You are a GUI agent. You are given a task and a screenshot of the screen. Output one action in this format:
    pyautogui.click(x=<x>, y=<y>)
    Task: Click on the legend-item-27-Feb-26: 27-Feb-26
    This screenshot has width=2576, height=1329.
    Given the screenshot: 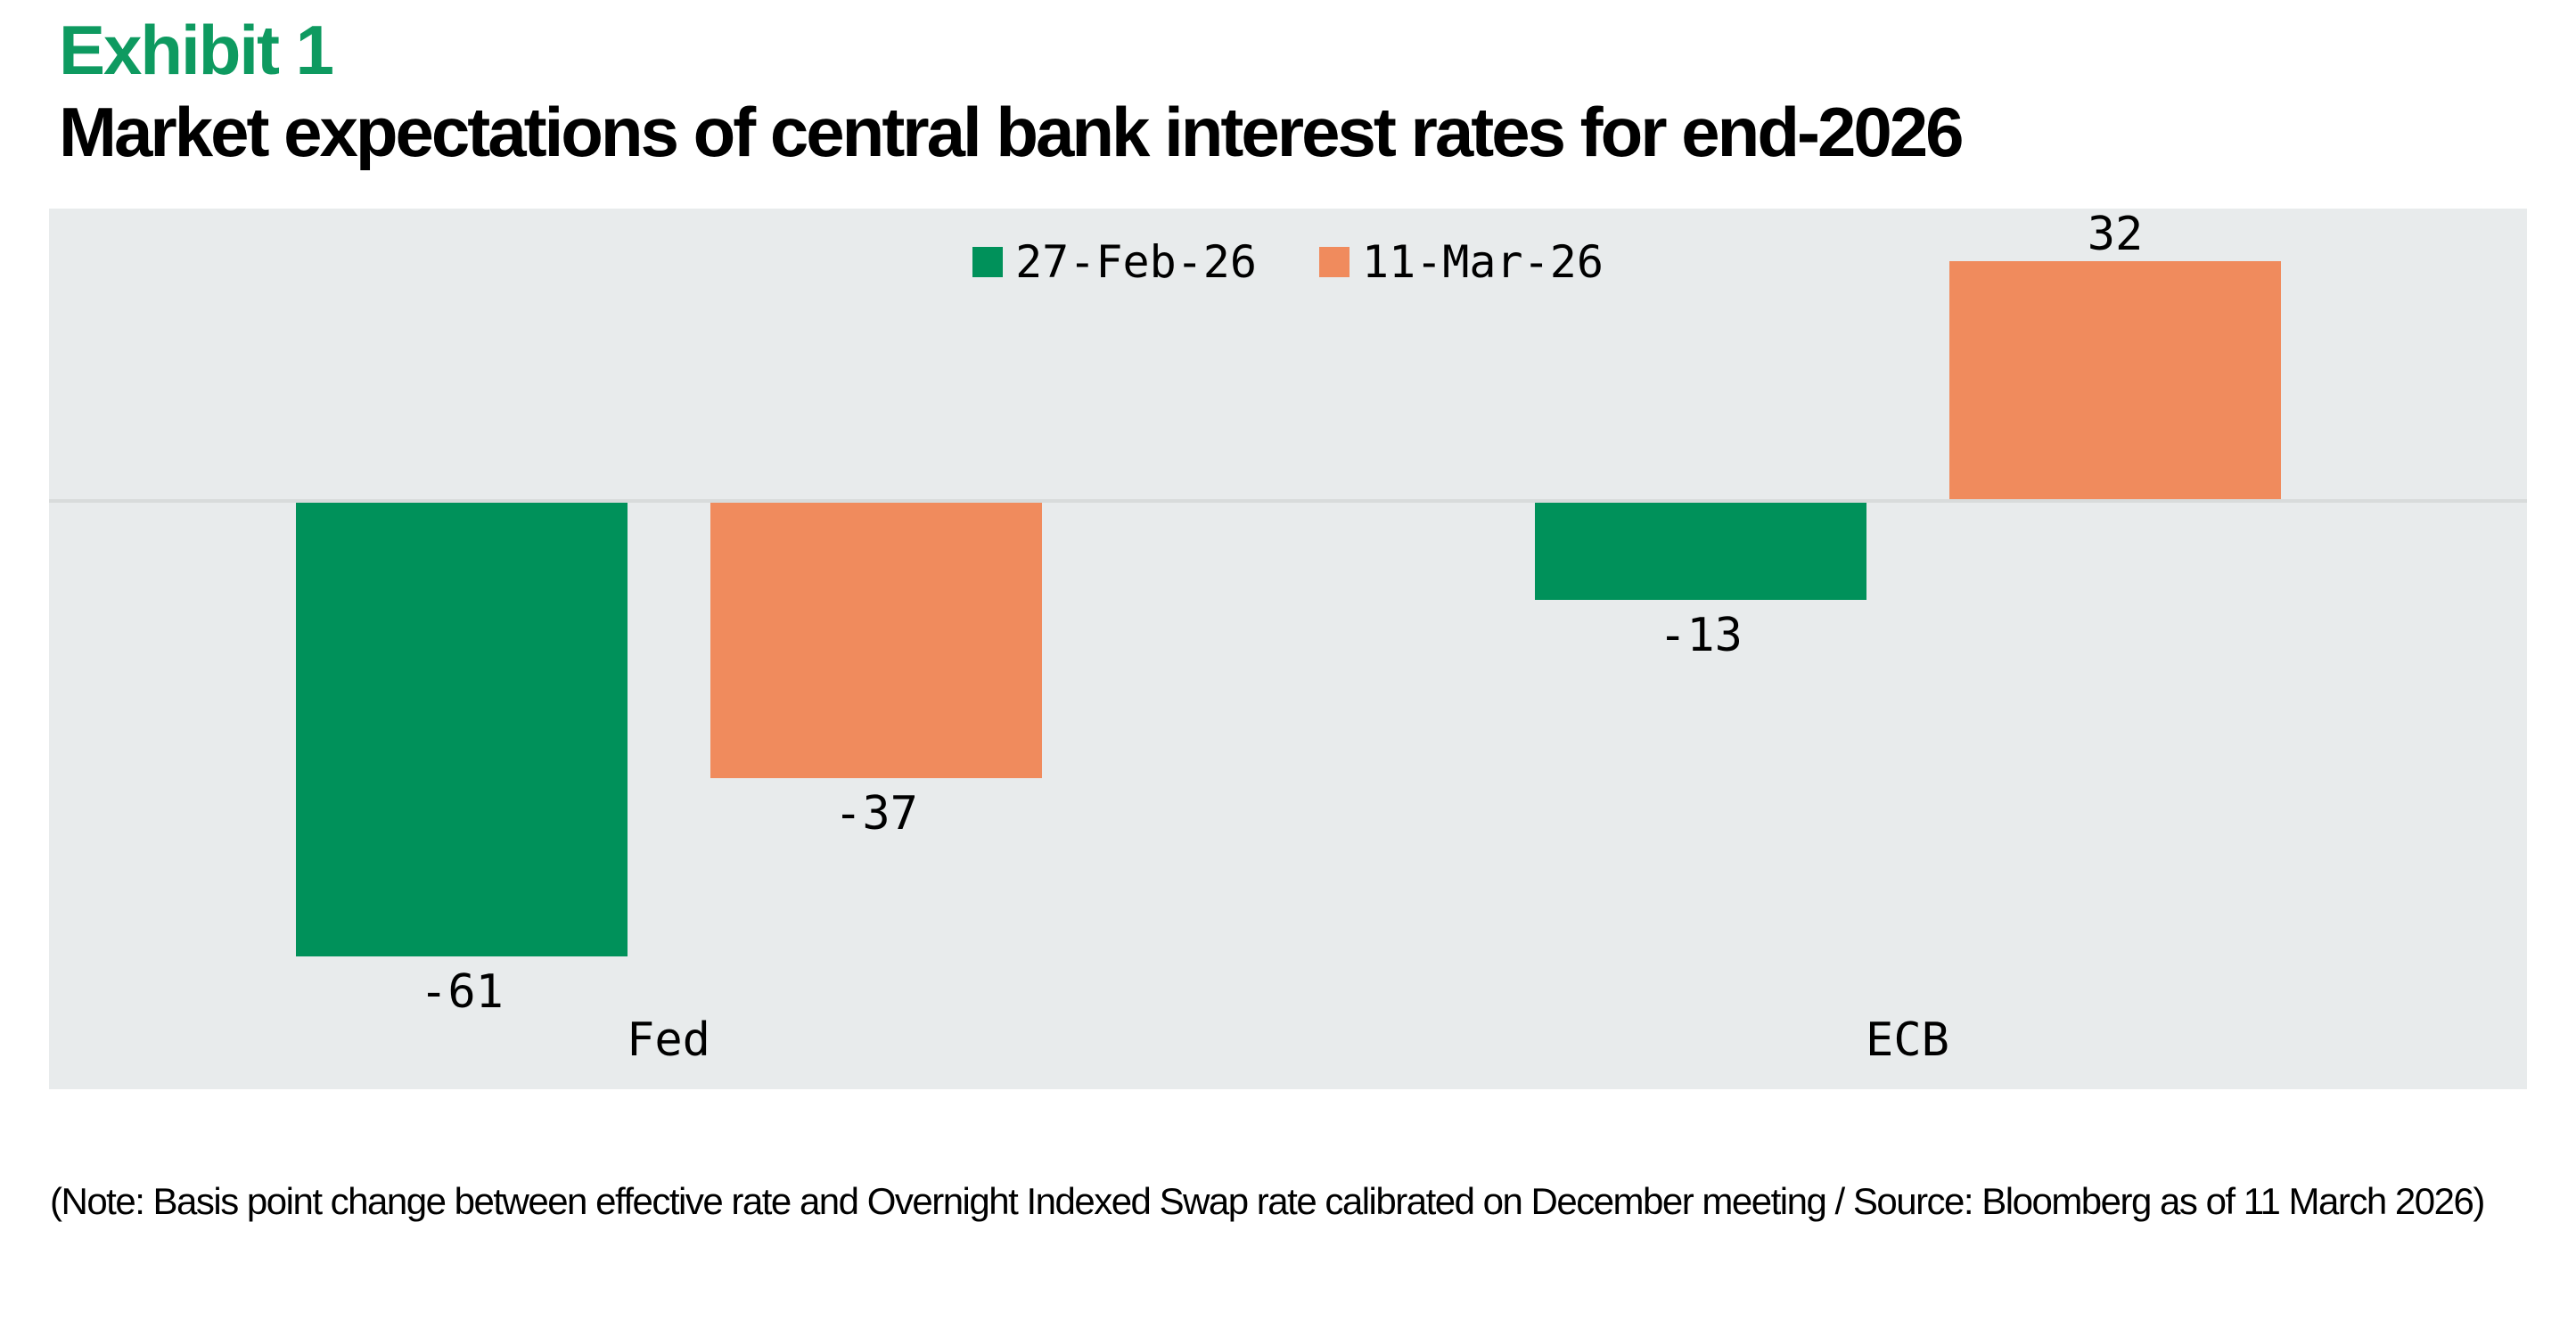 What is the action you would take?
    pyautogui.click(x=1114, y=262)
    